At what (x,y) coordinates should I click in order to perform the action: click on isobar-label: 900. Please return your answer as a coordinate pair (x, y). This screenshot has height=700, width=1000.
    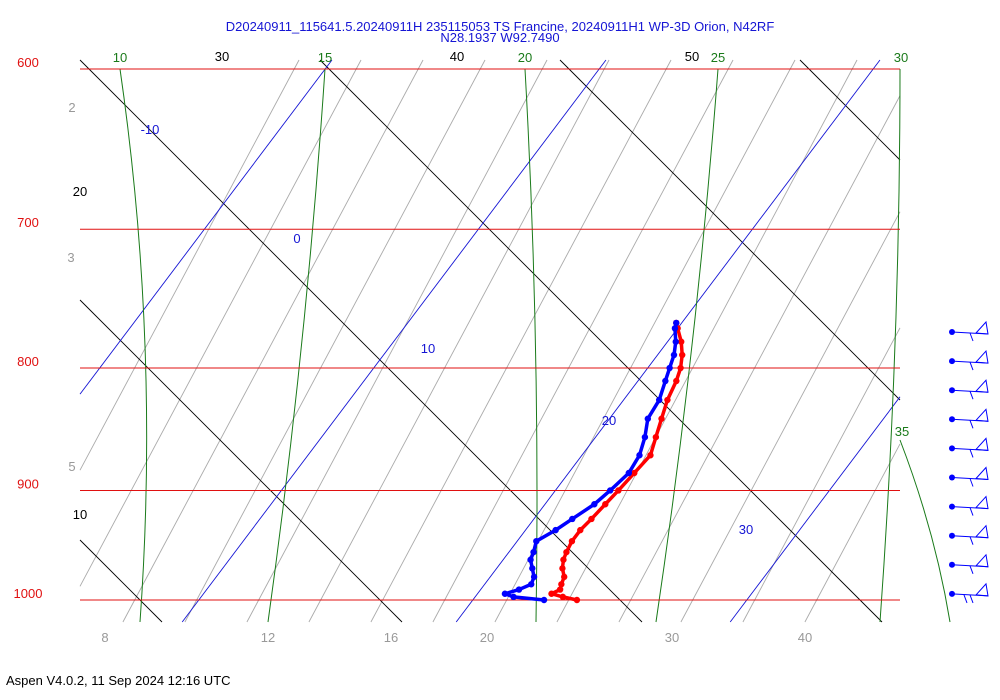
    Looking at the image, I should click on (28, 483).